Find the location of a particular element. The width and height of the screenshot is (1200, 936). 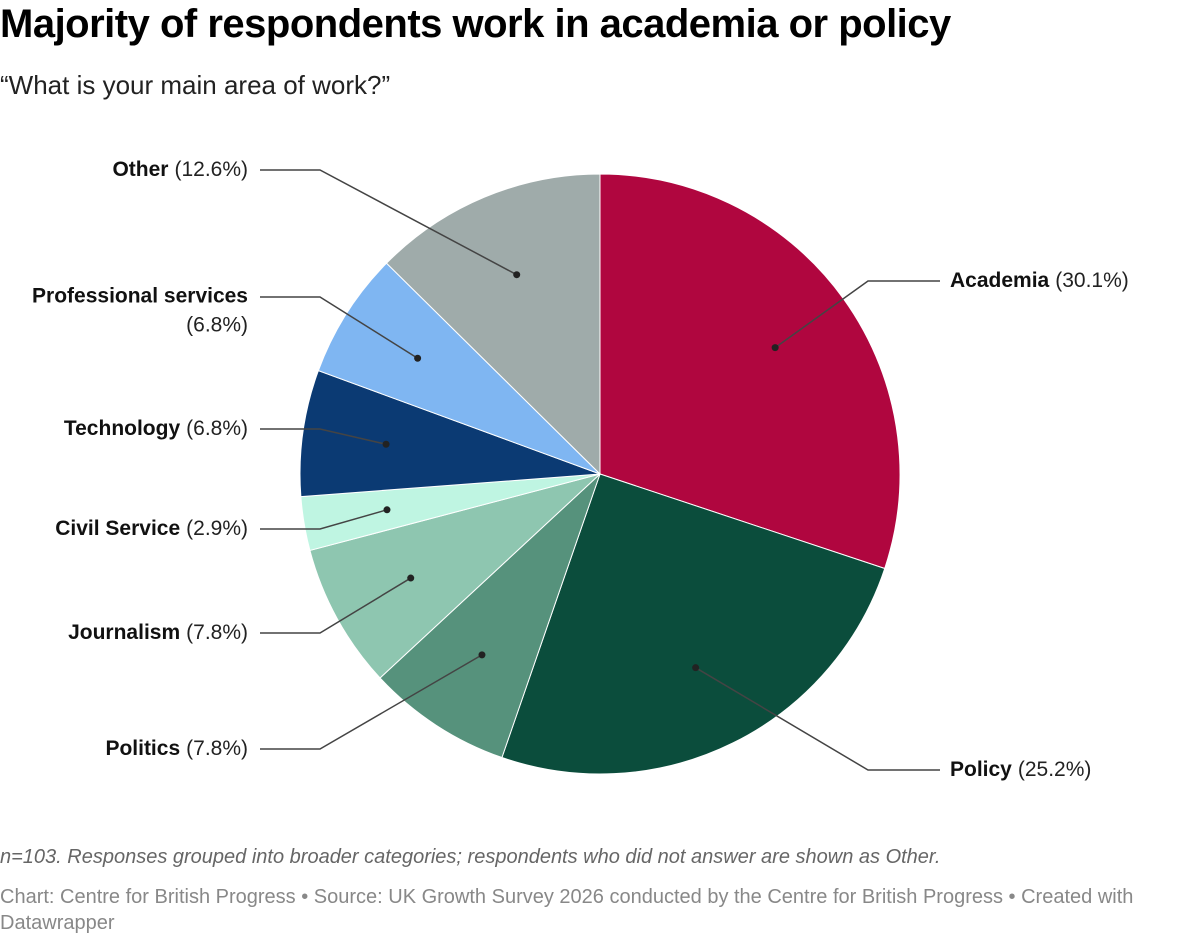

slice-label: Academia is located at coordinates (1000, 280).